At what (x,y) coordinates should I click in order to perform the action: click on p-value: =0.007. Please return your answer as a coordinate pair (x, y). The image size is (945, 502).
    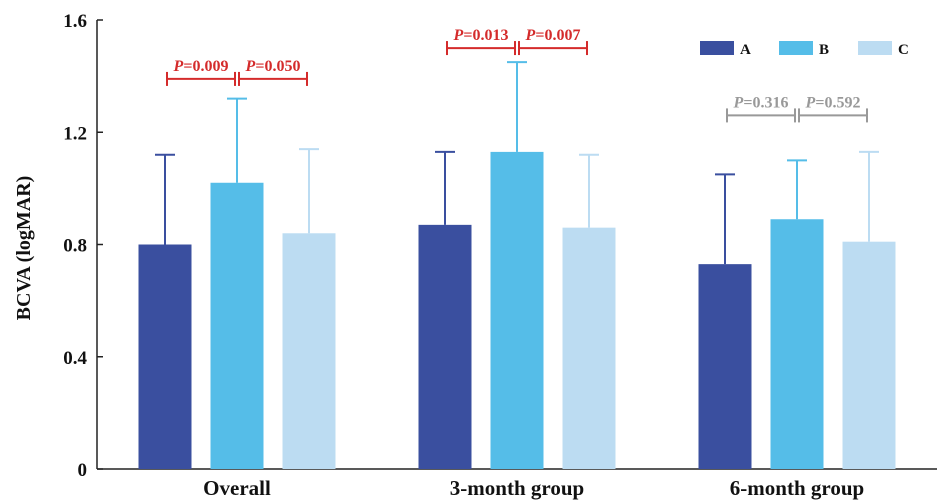
    Looking at the image, I should click on (557, 35).